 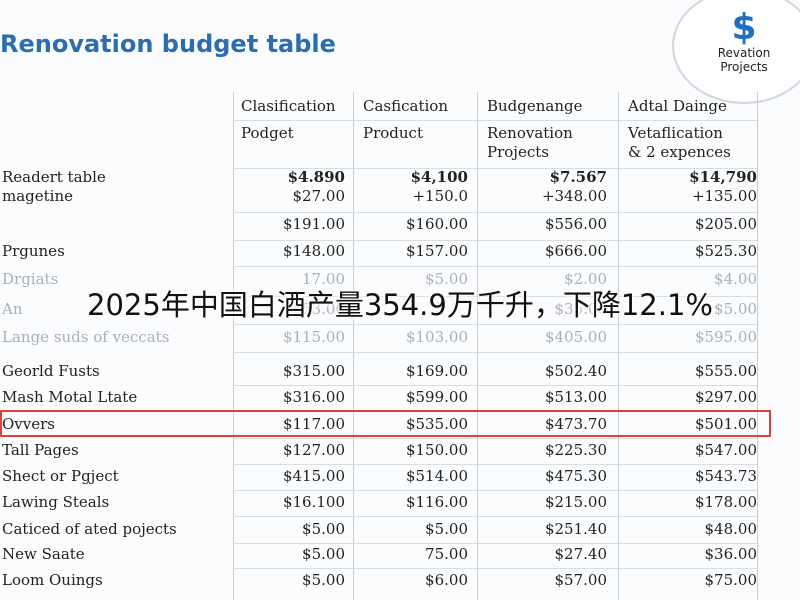 I want to click on row-label: Lange suds of veccats, so click(x=85, y=337).